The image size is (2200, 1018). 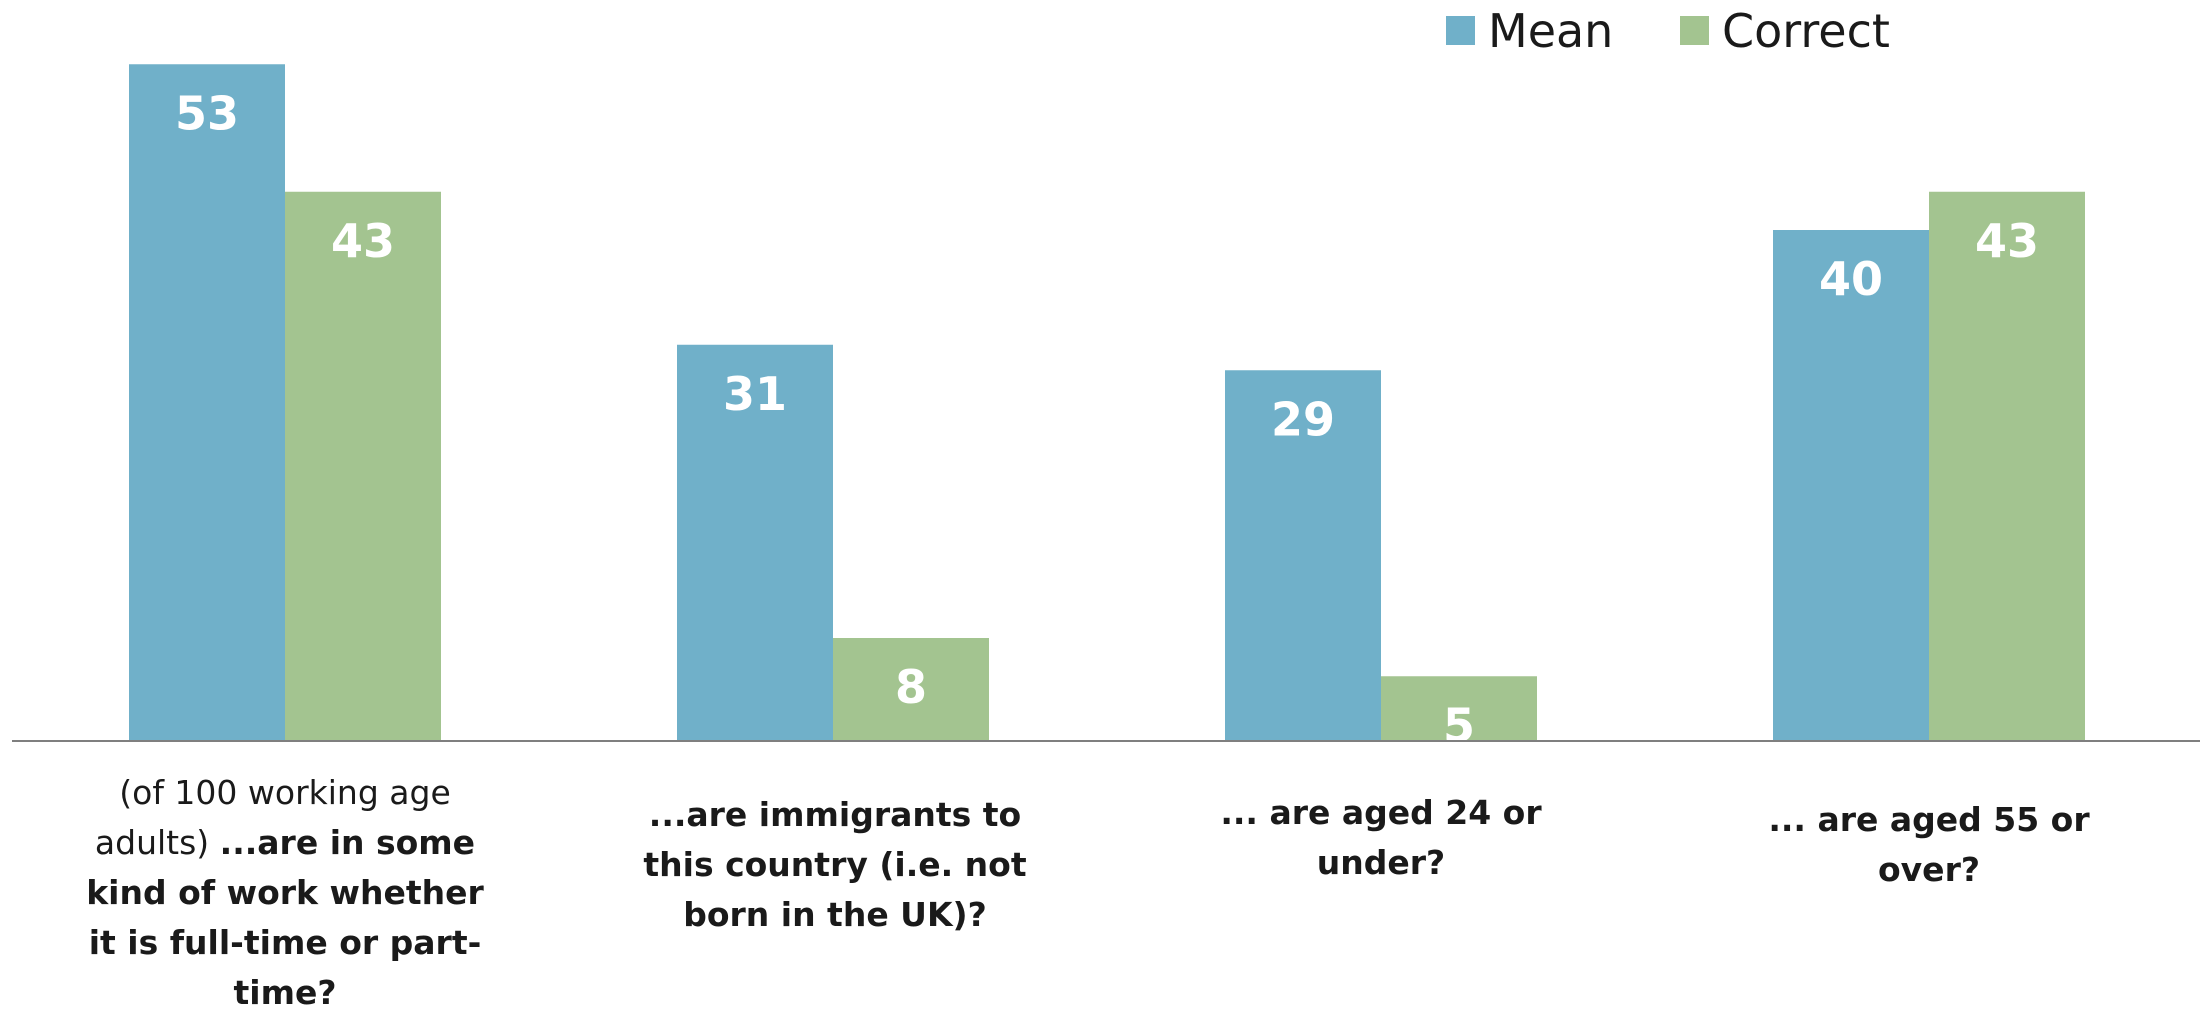 What do you see at coordinates (1459, 725) in the screenshot?
I see `data-label-correct-3: 5` at bounding box center [1459, 725].